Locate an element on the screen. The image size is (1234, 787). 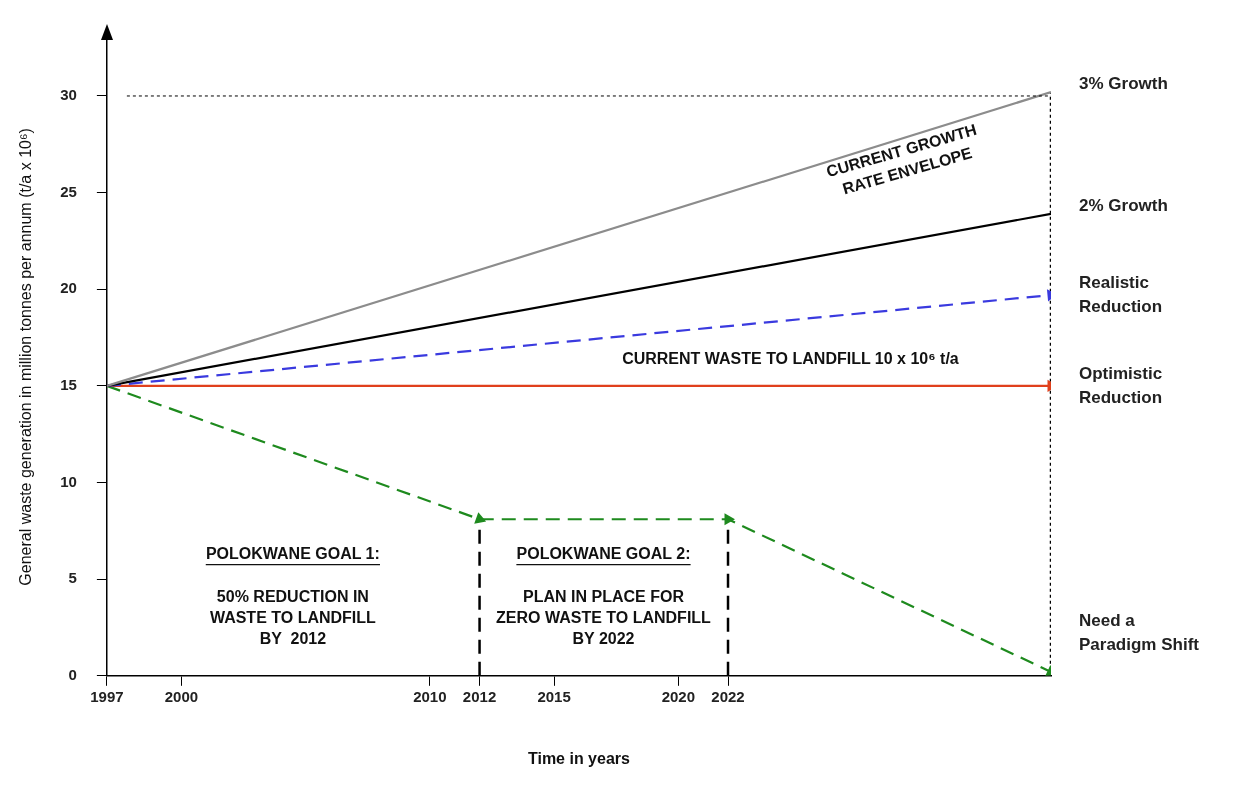
annotation: POLOKWANE GOAL 1: is located at coordinates (292, 554).